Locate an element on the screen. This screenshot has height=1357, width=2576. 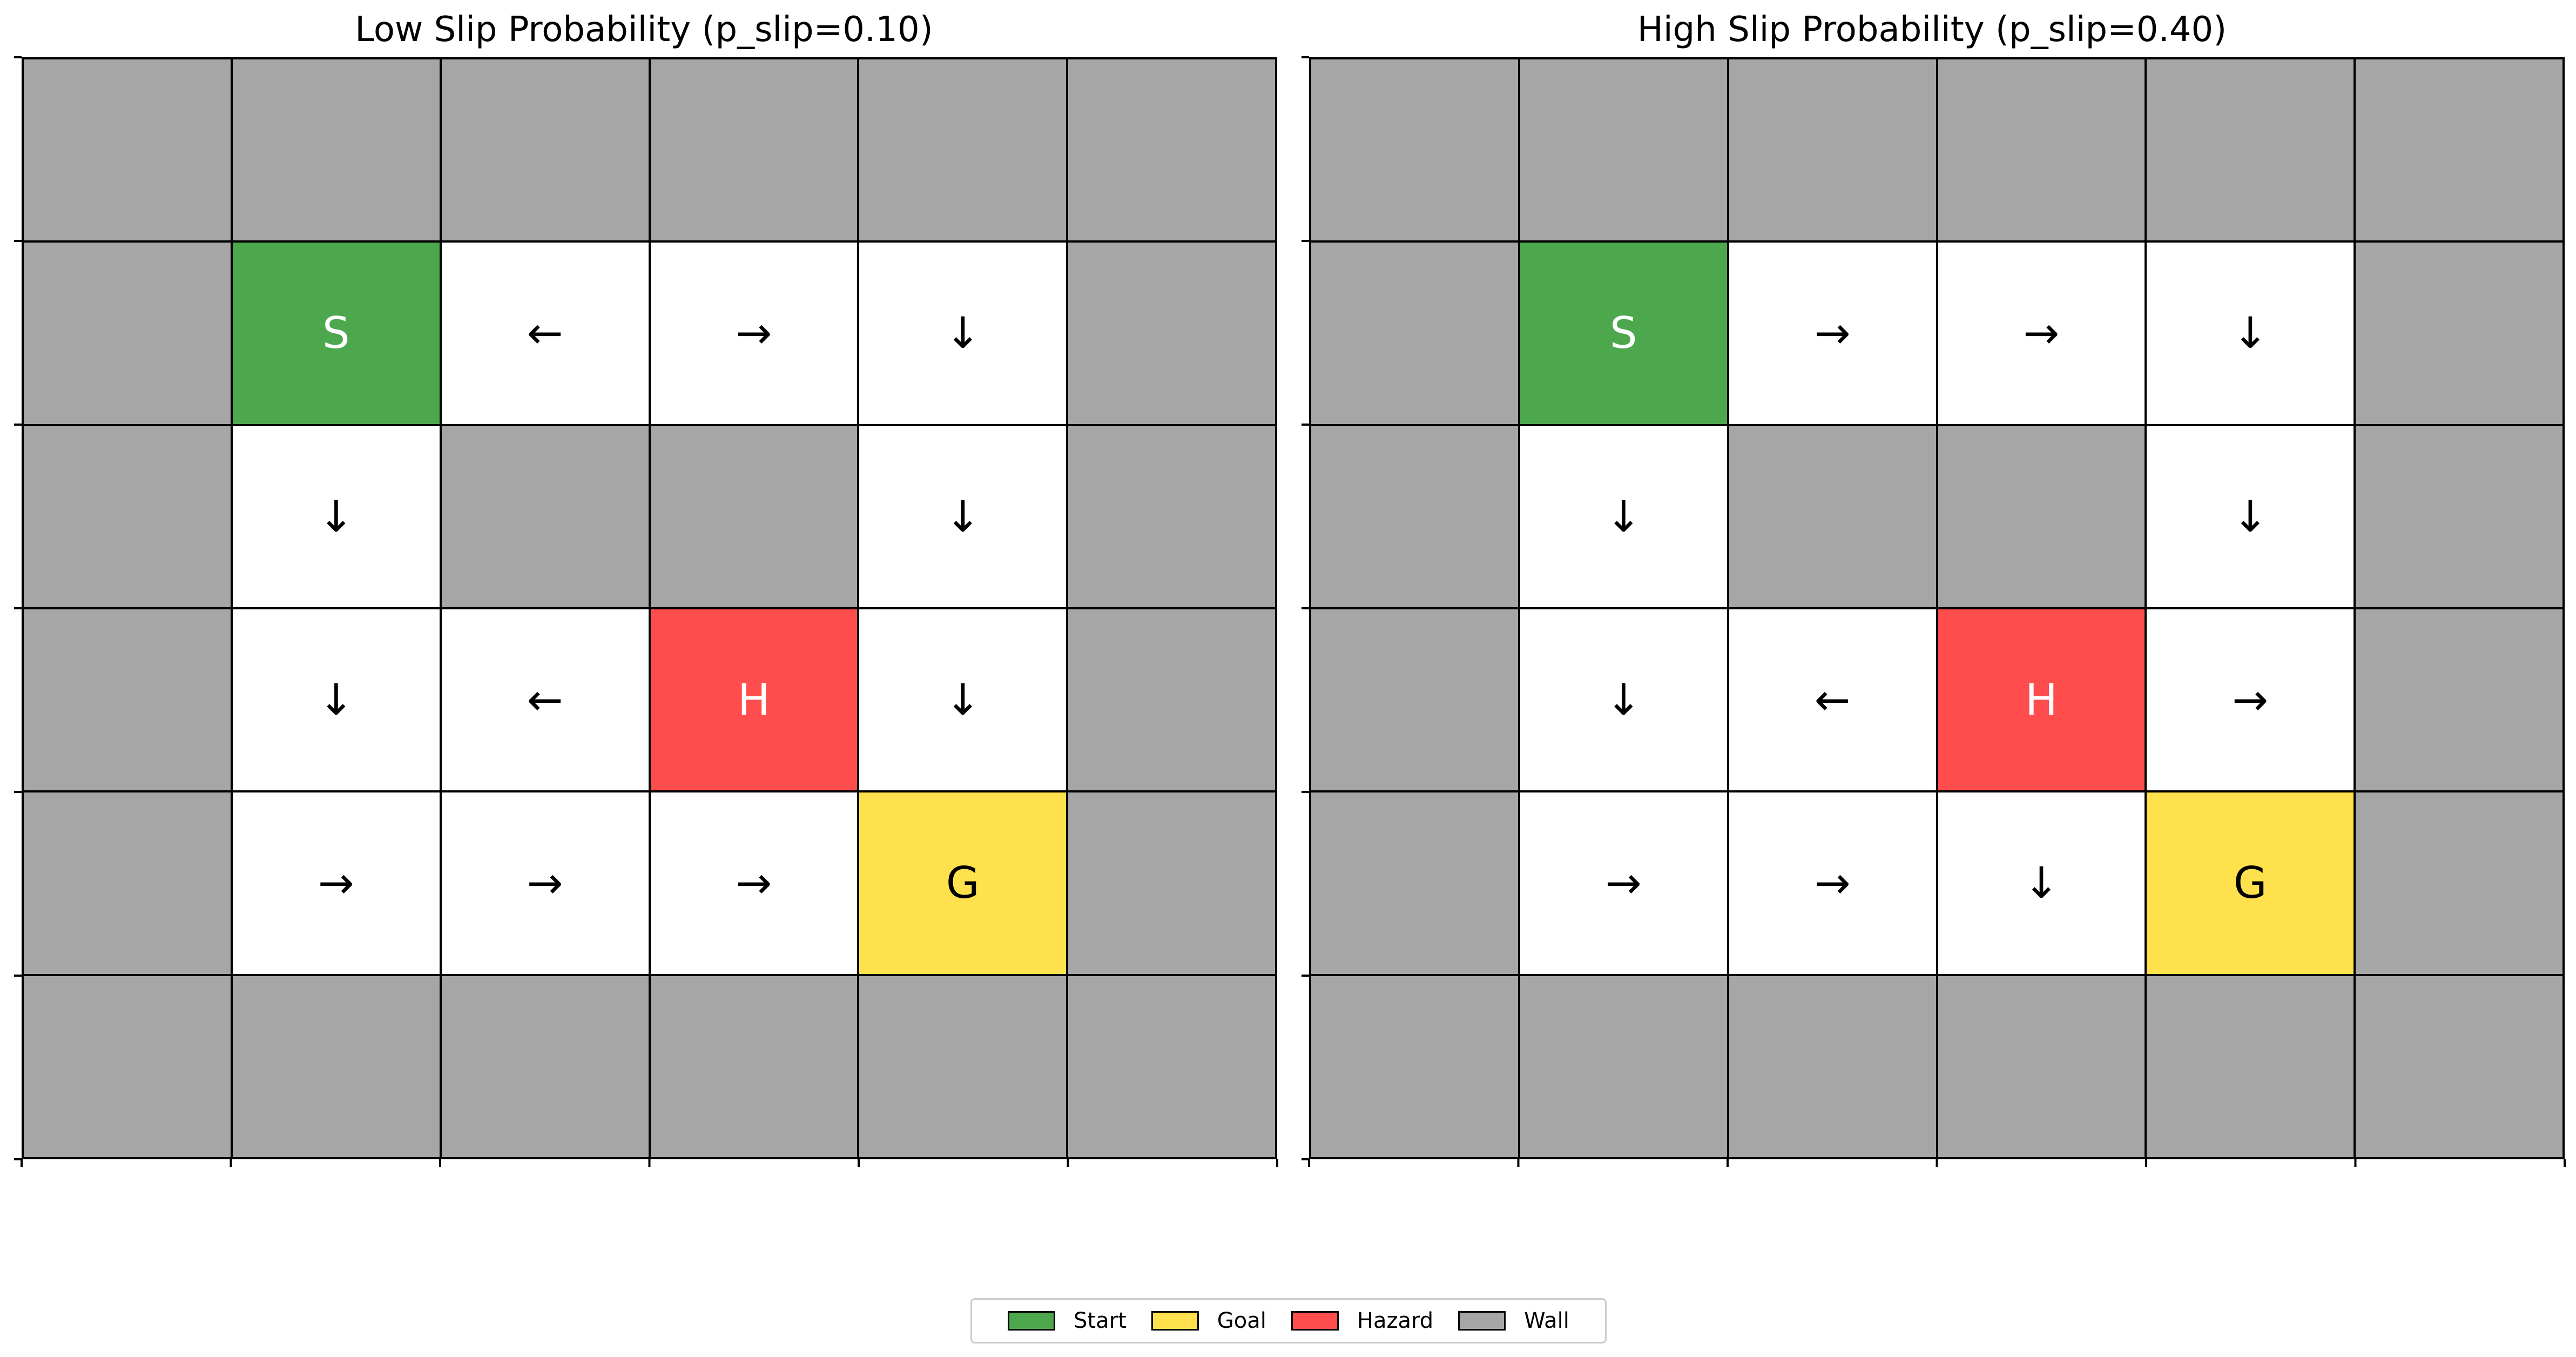
legend: Start Goal Hazard Wall is located at coordinates (1288, 1320).